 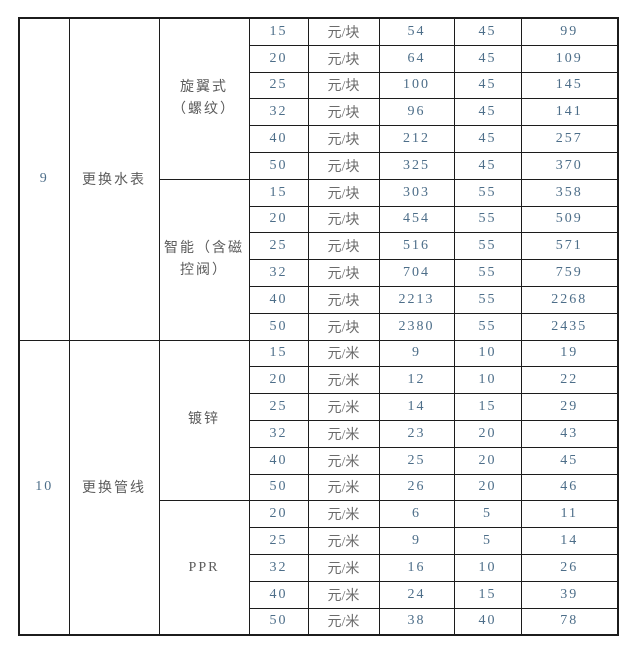 I want to click on group-name-line: 智能（含磁, so click(x=204, y=248).